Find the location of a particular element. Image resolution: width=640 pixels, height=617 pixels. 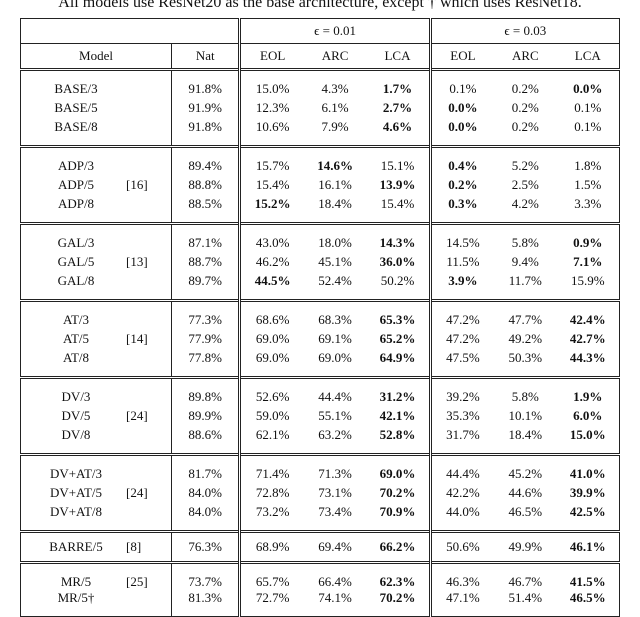

value-cell: 7.9% is located at coordinates (335, 133).